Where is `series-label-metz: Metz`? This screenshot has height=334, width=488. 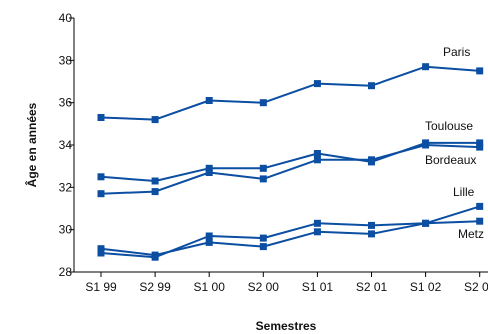
series-label-metz: Metz is located at coordinates (471, 234).